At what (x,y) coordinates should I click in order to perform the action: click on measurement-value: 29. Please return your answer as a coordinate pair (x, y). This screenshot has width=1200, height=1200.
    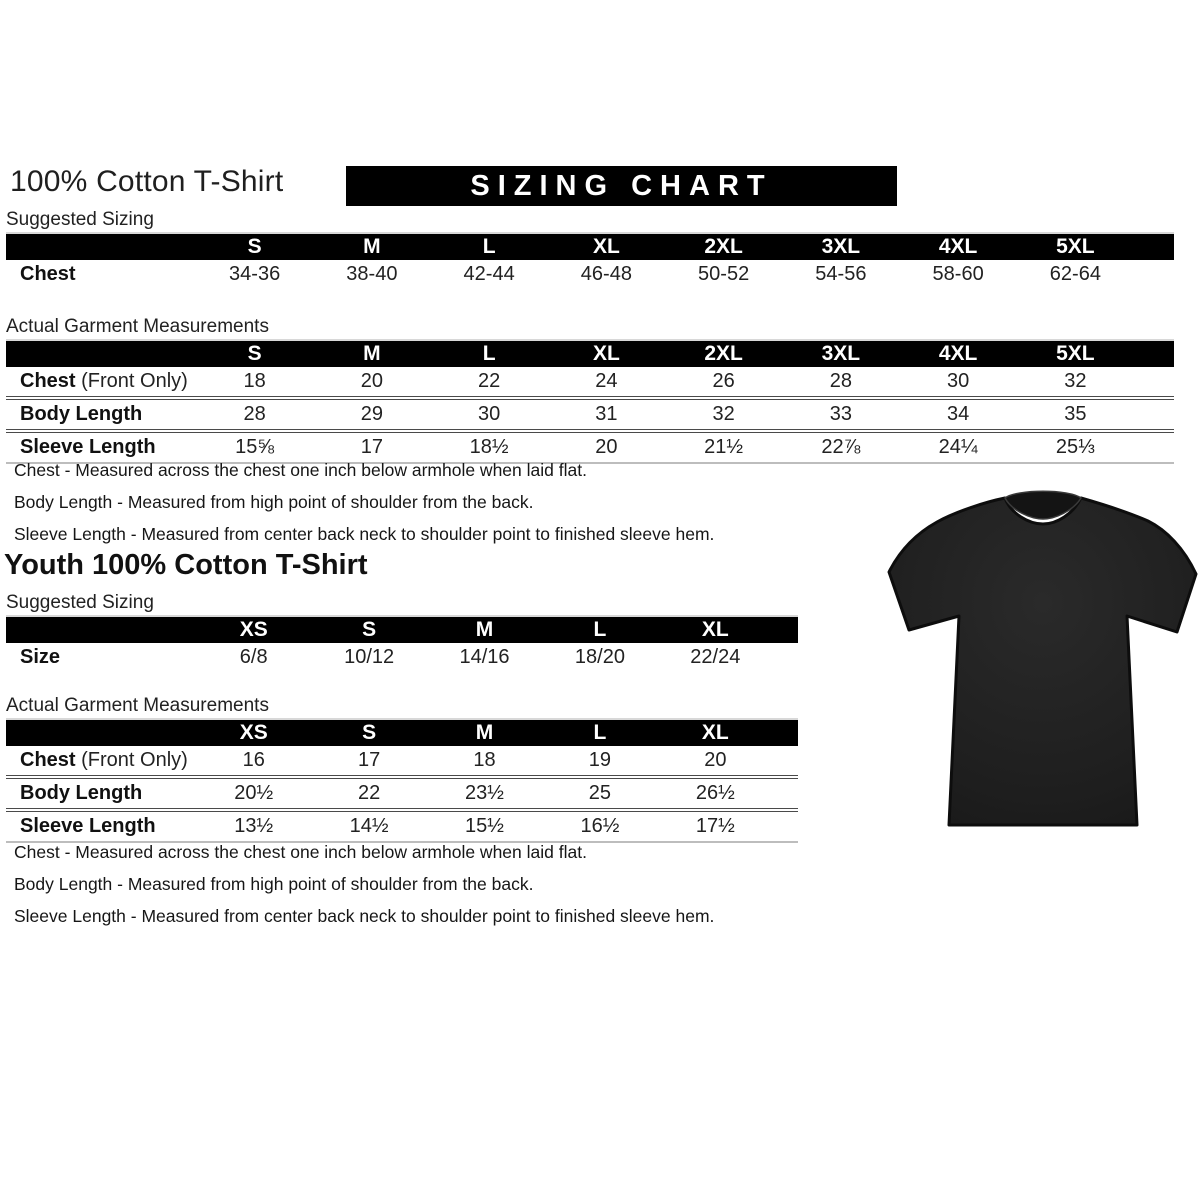
    Looking at the image, I should click on (371, 414).